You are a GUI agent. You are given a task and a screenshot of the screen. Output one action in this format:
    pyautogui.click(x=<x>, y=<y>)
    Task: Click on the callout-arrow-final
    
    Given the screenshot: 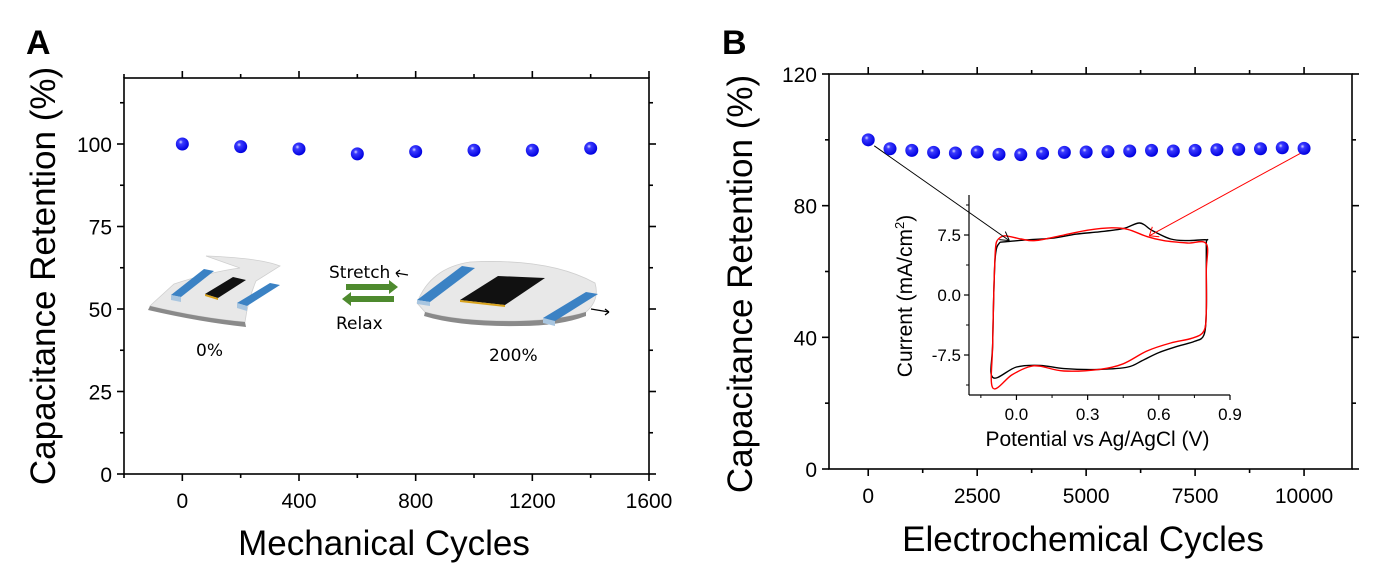 What is the action you would take?
    pyautogui.click(x=1226, y=194)
    